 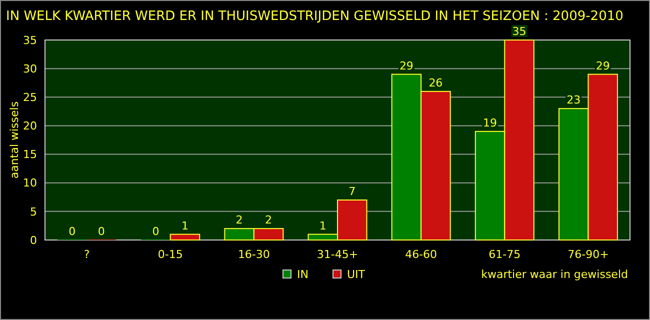 What do you see at coordinates (33, 211) in the screenshot?
I see `y-tick-label: 5` at bounding box center [33, 211].